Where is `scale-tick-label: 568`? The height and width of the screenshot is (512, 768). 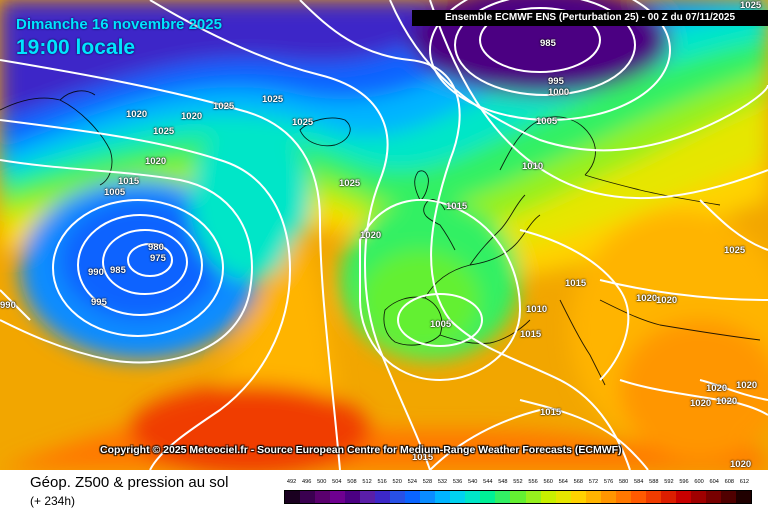
scale-tick-label: 568 is located at coordinates (578, 482).